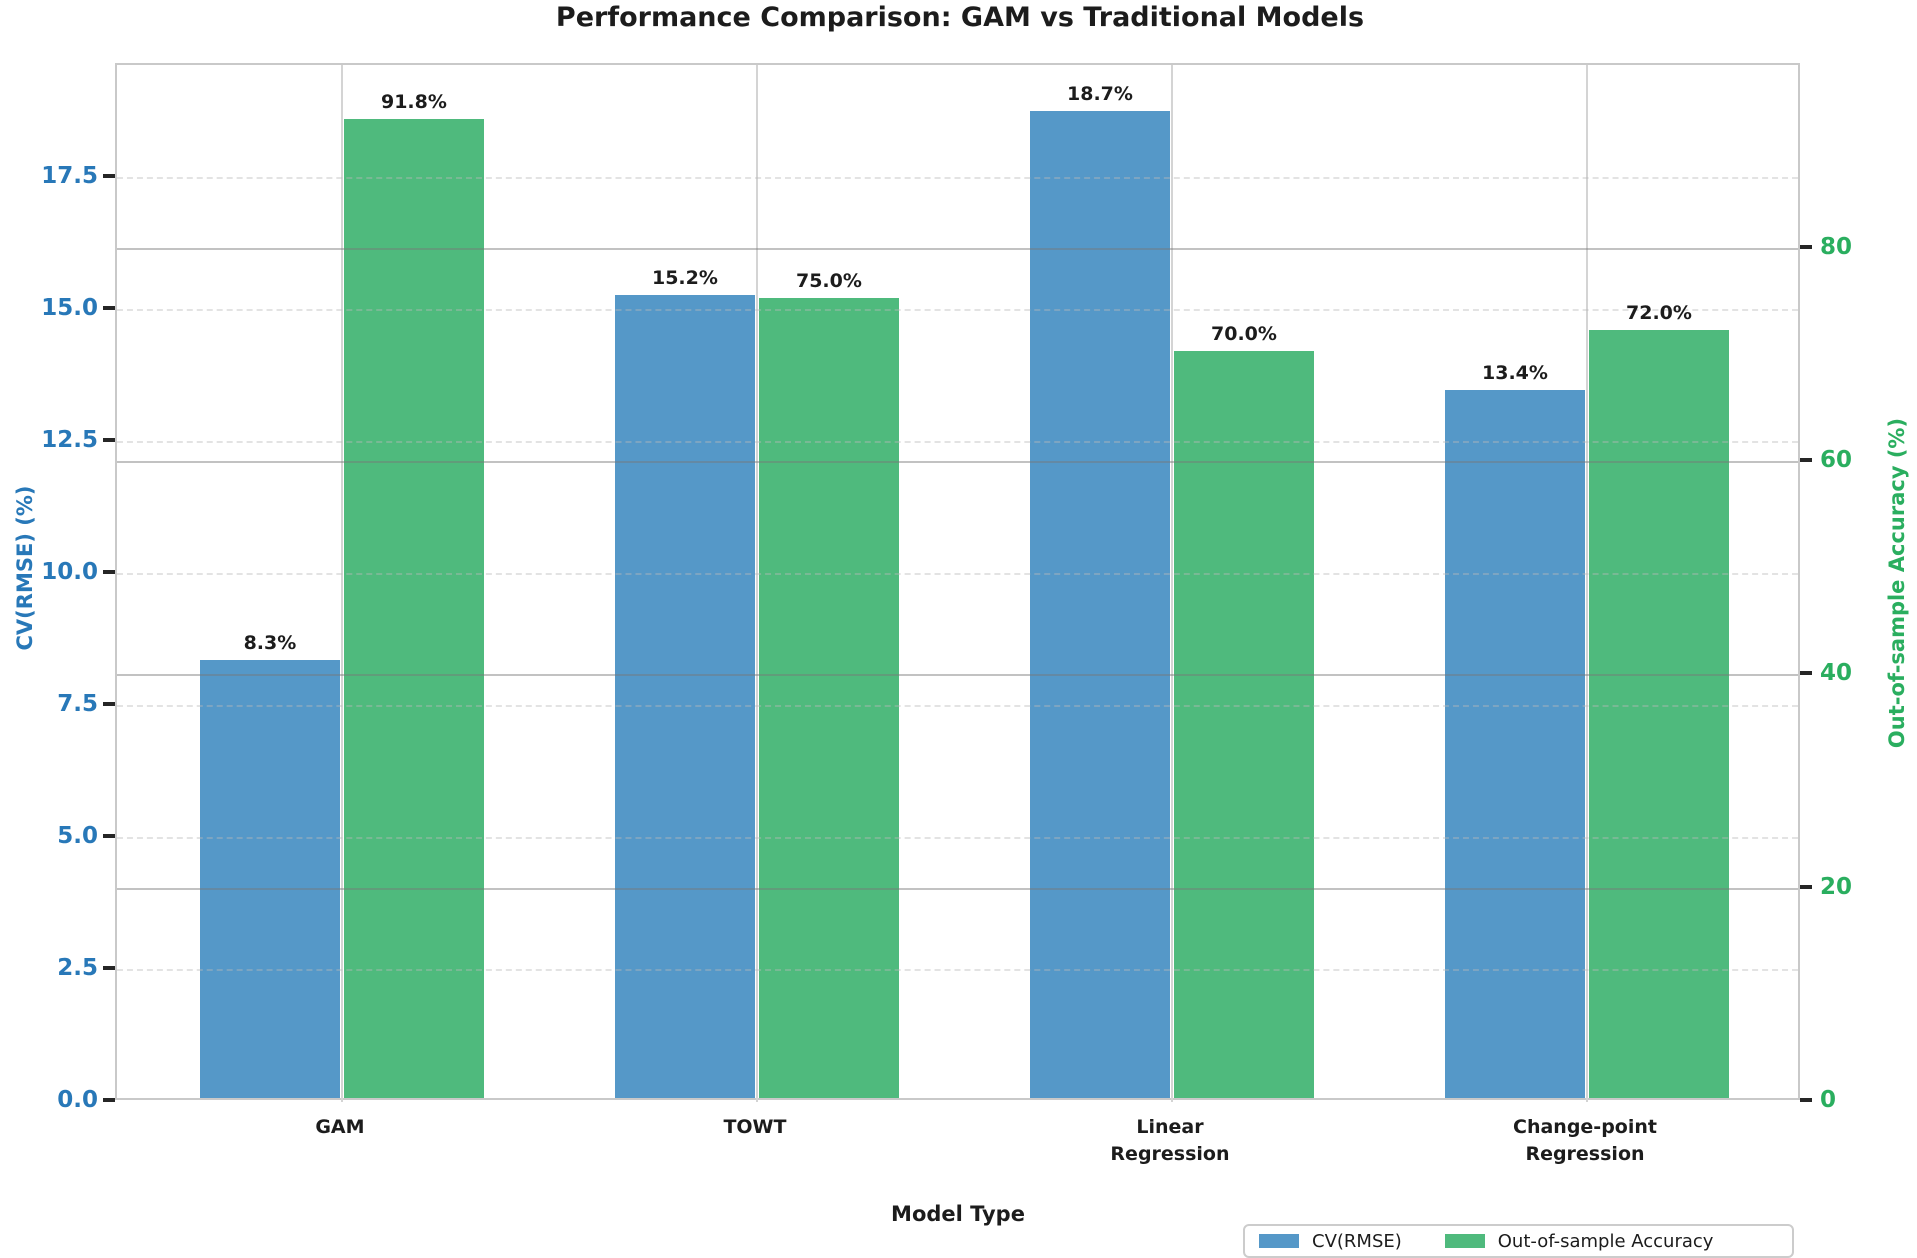 This screenshot has width=1917, height=1258. Describe the element at coordinates (1586, 583) in the screenshot. I see `vertical-gridline-change-point-regression` at that location.